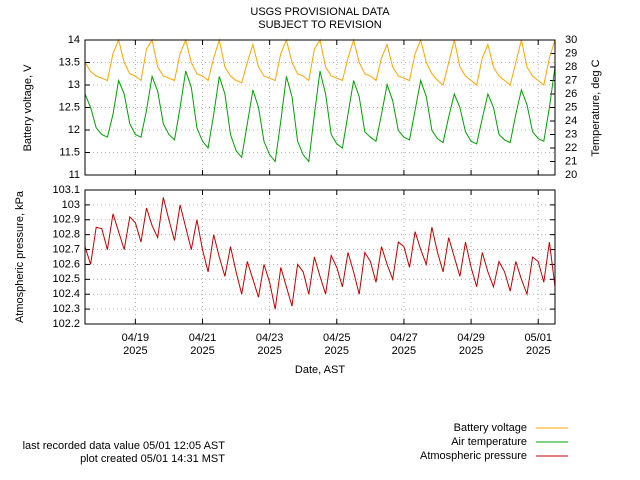  I want to click on x-tick-label: 05/01 2025, so click(538, 344).